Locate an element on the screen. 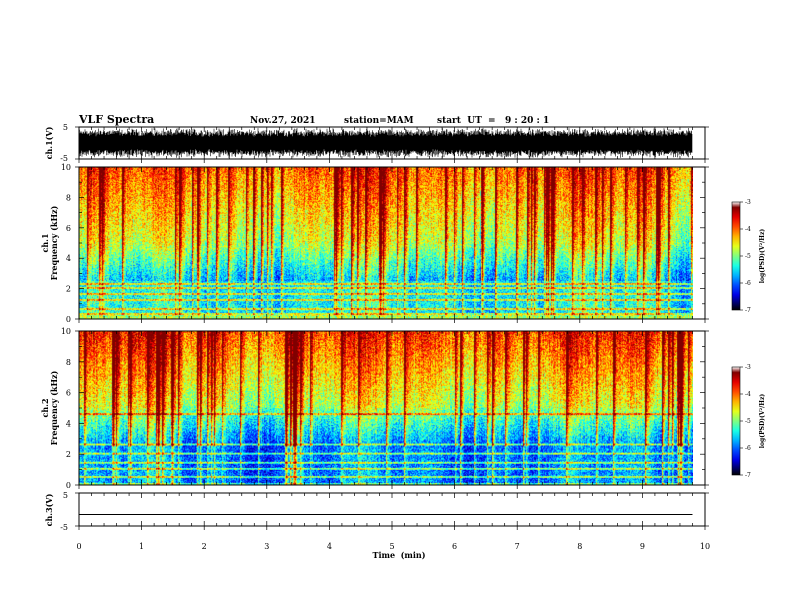 This screenshot has height=616, width=792. time-tick-label: 4 is located at coordinates (329, 546).